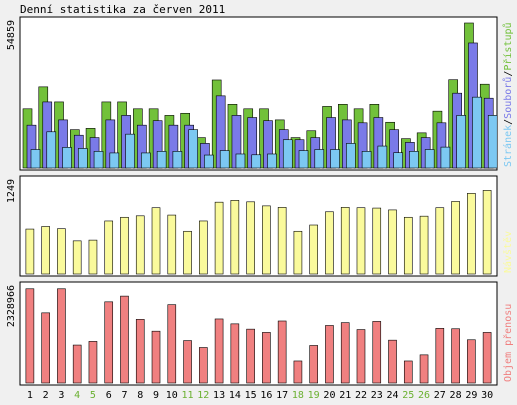 This screenshot has width=517, height=405. Describe the element at coordinates (203, 395) in the screenshot. I see `x-tick-label: 12` at that location.